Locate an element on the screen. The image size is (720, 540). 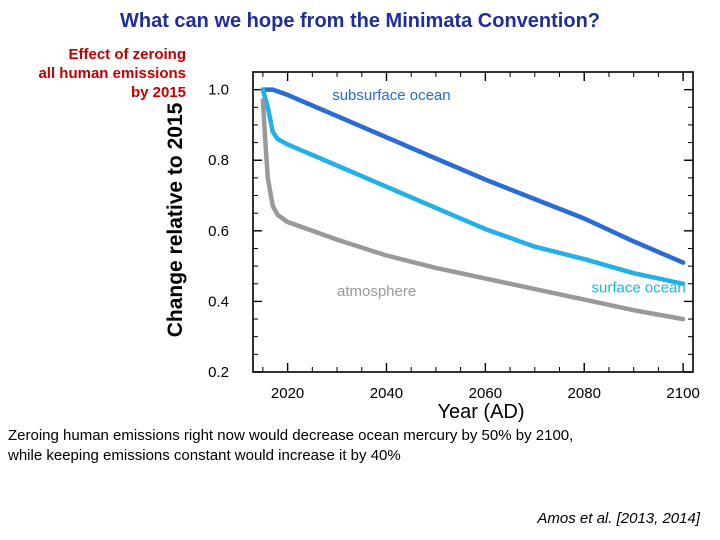
citation: Amos et al. [2013, 2014] is located at coordinates (618, 518).